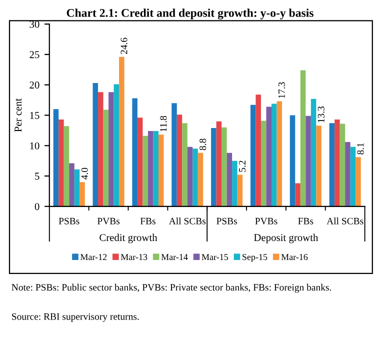  What do you see at coordinates (35, 115) in the screenshot?
I see `y-tick-label: 15` at bounding box center [35, 115].